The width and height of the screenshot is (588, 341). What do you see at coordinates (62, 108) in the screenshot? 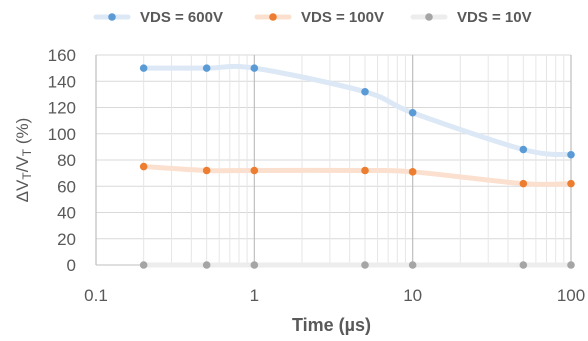
I see `y-tick-label: 120` at bounding box center [62, 108].